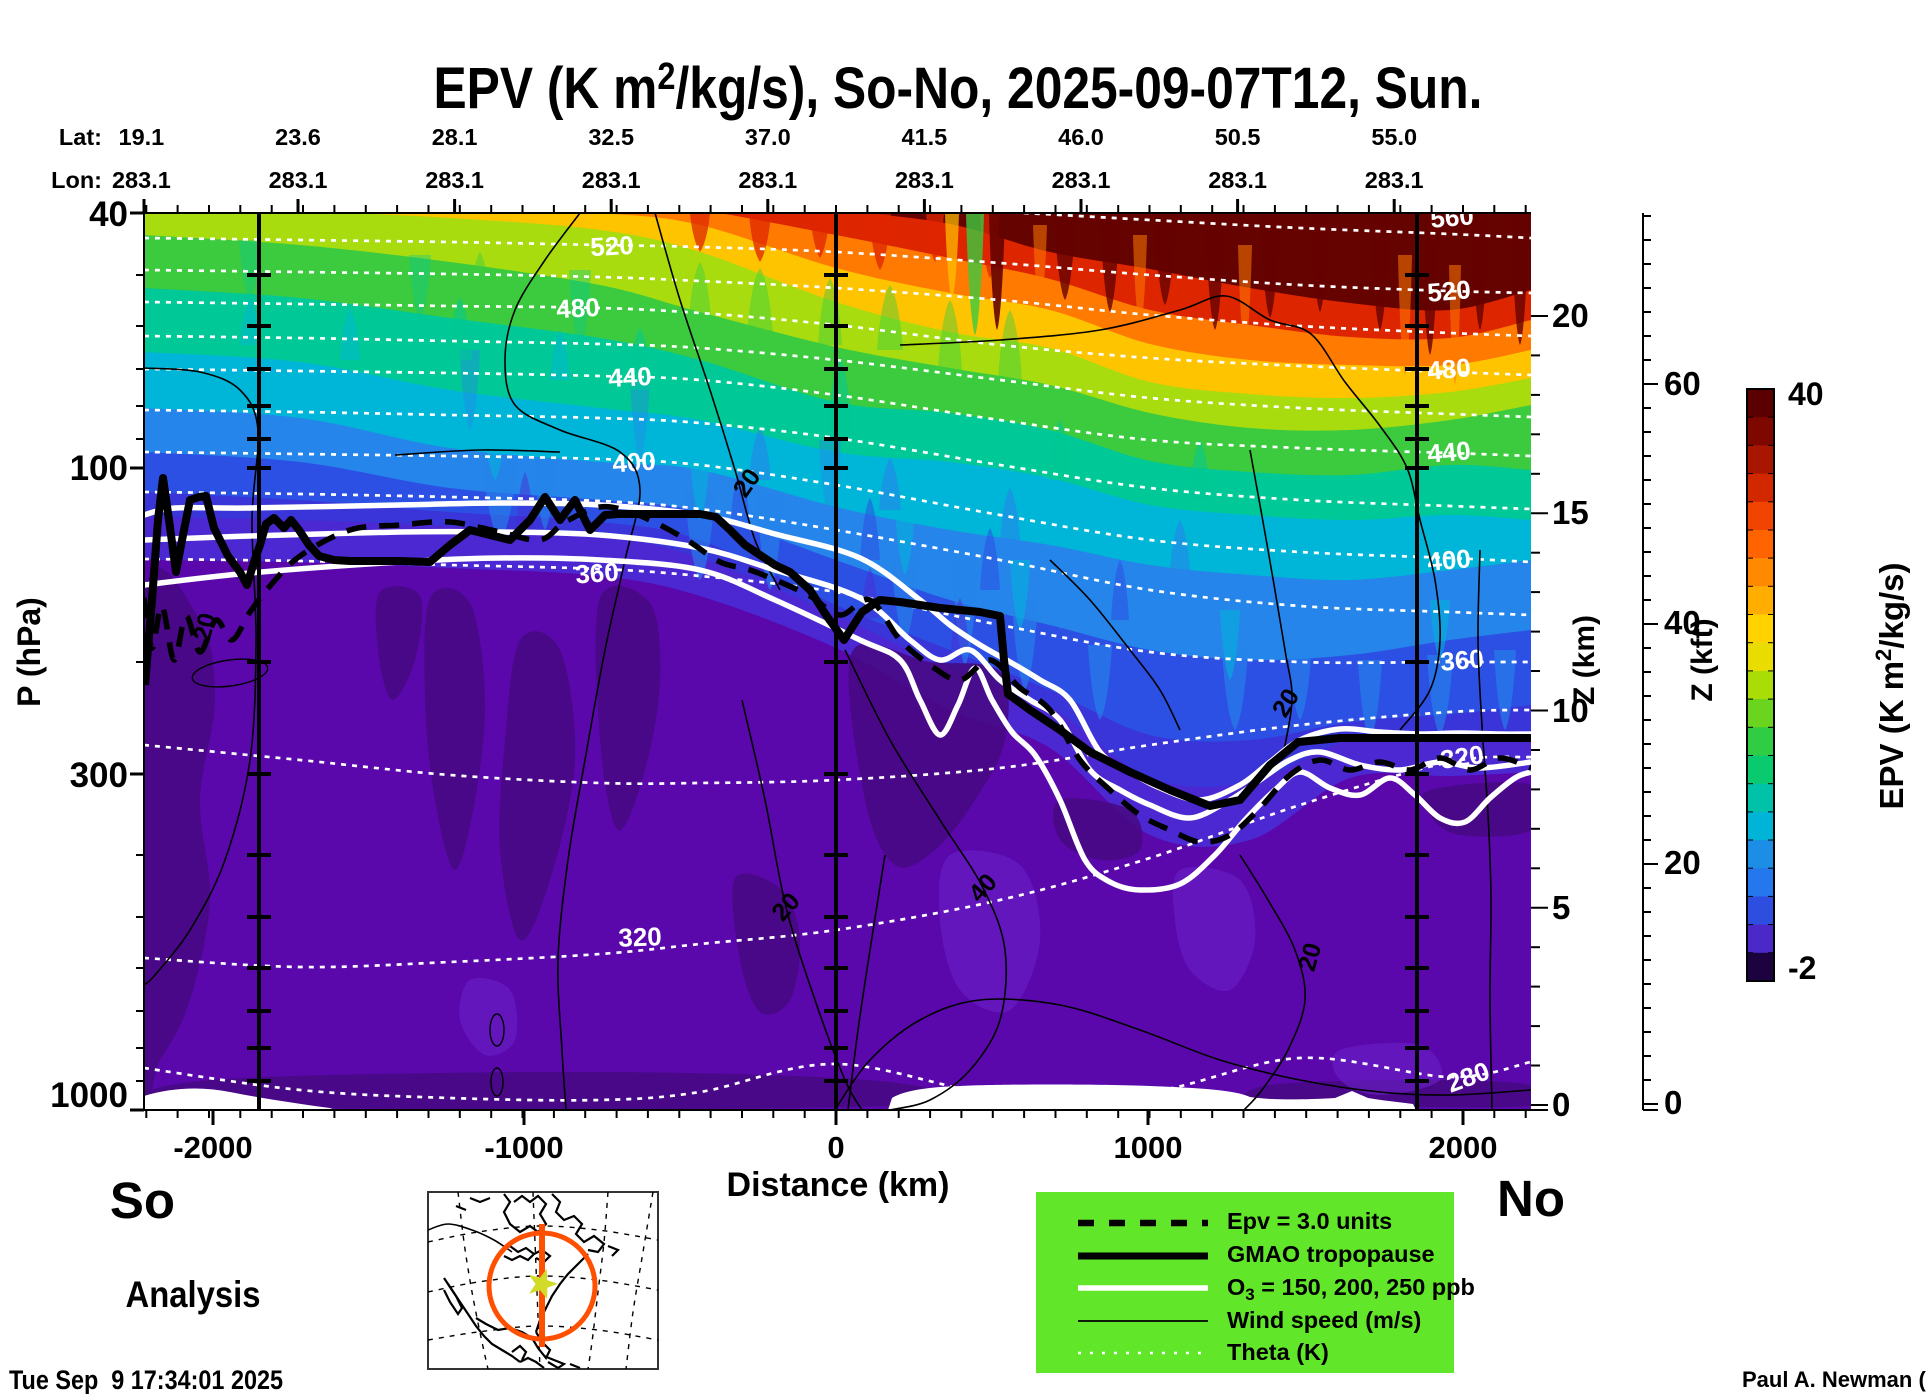 This screenshot has width=1926, height=1399. What do you see at coordinates (193, 1294) in the screenshot?
I see `svg-text: Analysis` at bounding box center [193, 1294].